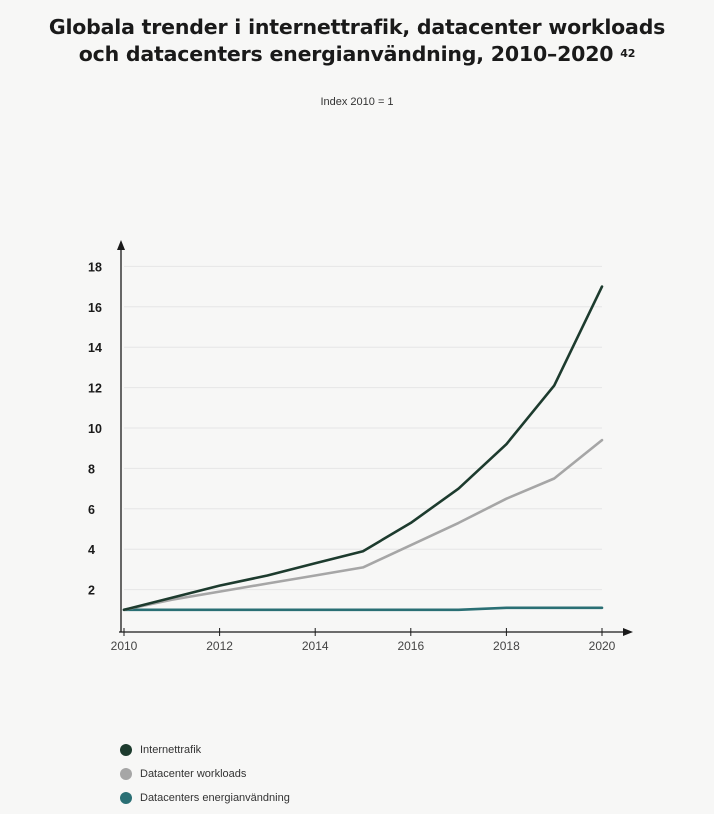 The image size is (714, 814). Describe the element at coordinates (602, 646) in the screenshot. I see `x-tick-label: 2020` at that location.